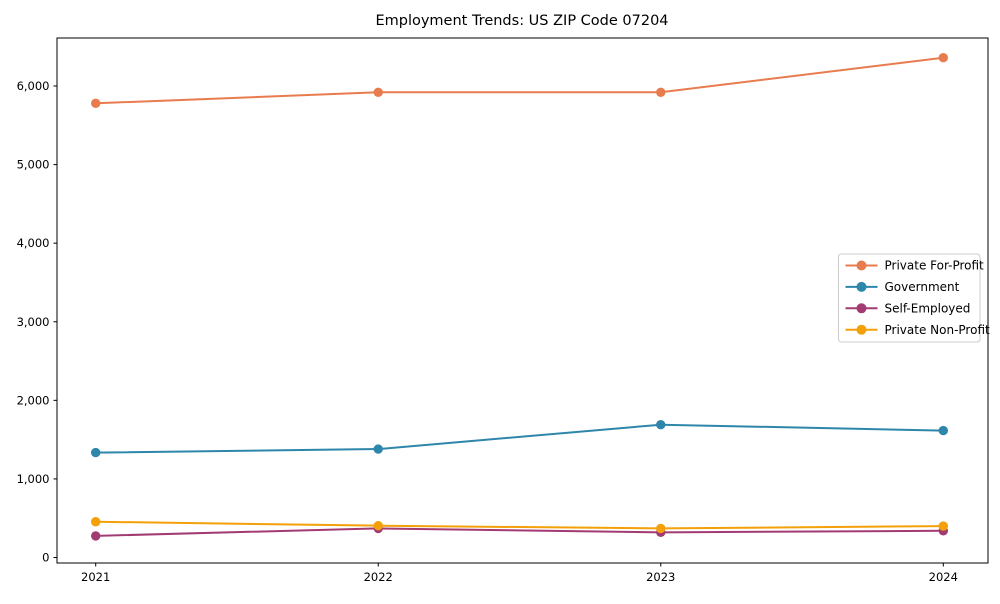 The width and height of the screenshot is (1000, 604). I want to click on legend-label: Self-Employed, so click(928, 309).